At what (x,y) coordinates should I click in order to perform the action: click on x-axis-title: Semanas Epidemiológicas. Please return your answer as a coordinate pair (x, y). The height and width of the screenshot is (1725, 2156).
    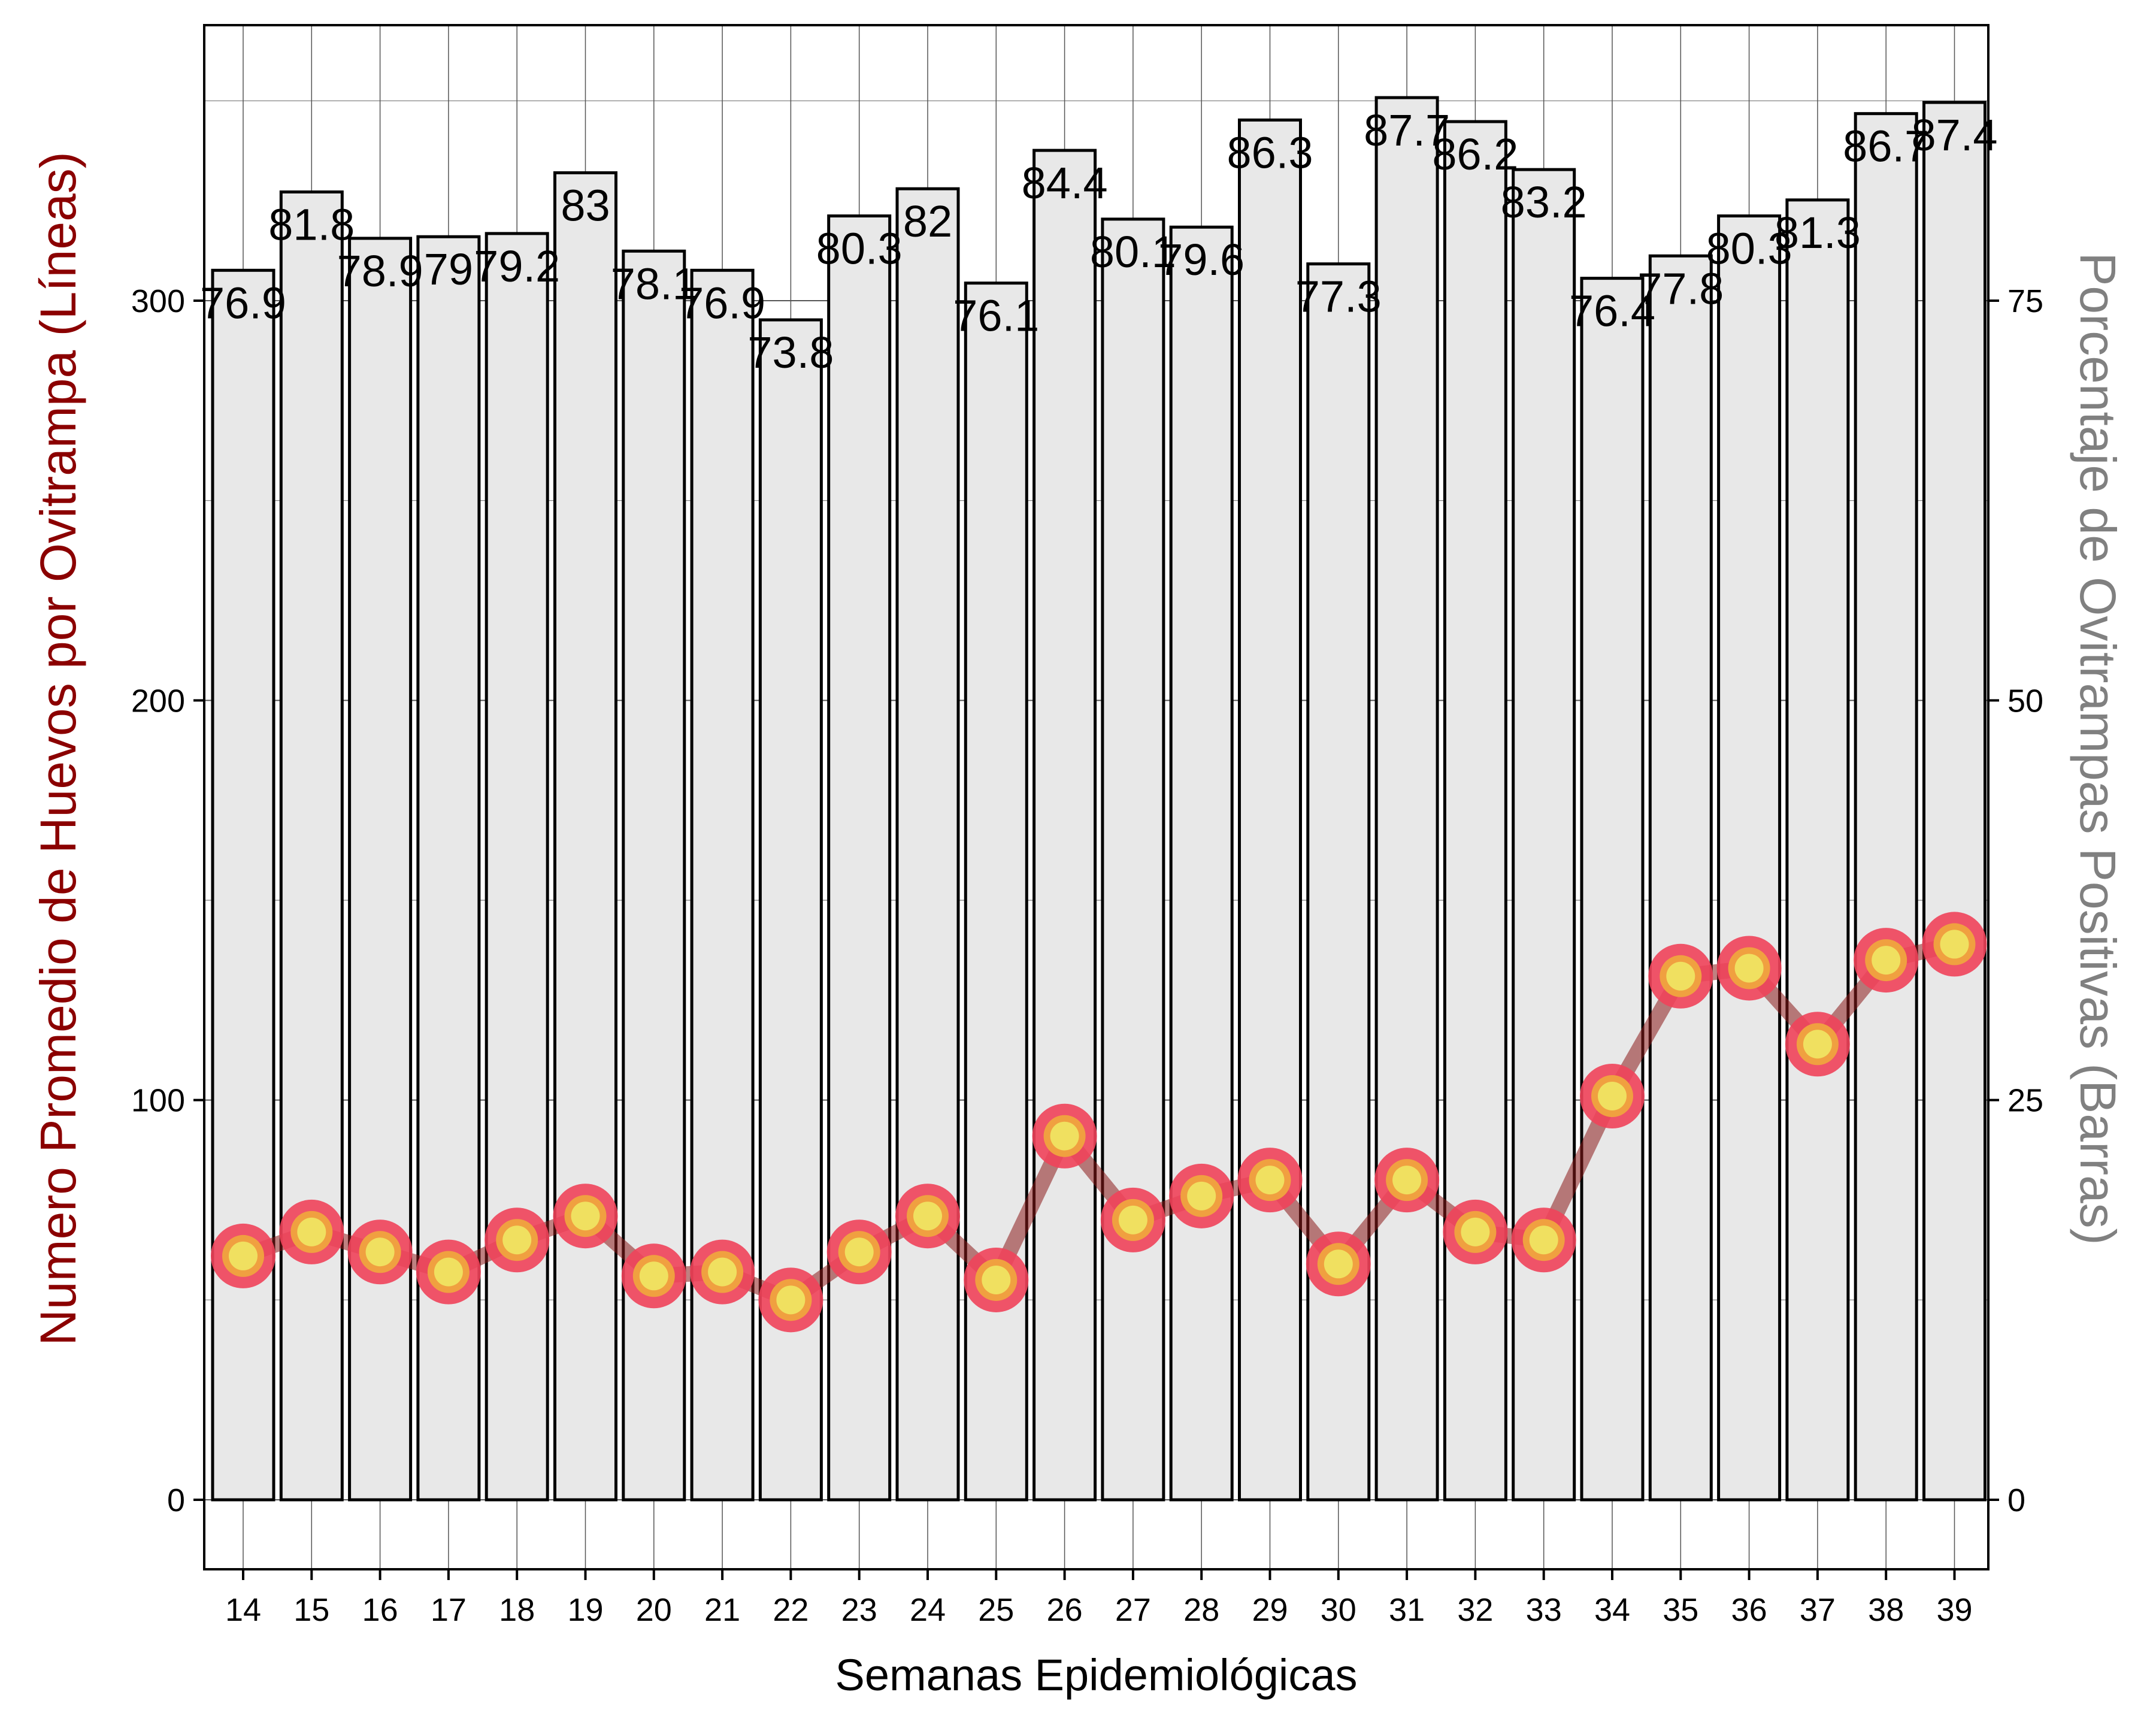
    Looking at the image, I should click on (1096, 1675).